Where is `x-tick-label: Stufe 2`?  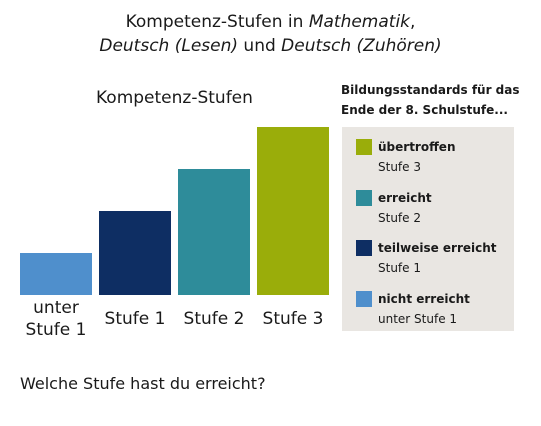 x-tick-label: Stufe 2 is located at coordinates (214, 319).